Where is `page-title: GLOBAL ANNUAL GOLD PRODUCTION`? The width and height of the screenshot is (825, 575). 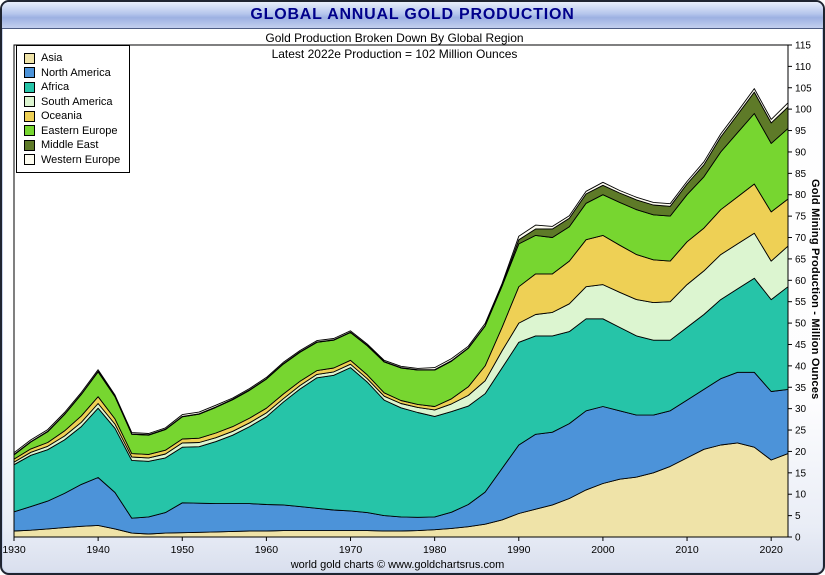
page-title: GLOBAL ANNUAL GOLD PRODUCTION is located at coordinates (412, 14).